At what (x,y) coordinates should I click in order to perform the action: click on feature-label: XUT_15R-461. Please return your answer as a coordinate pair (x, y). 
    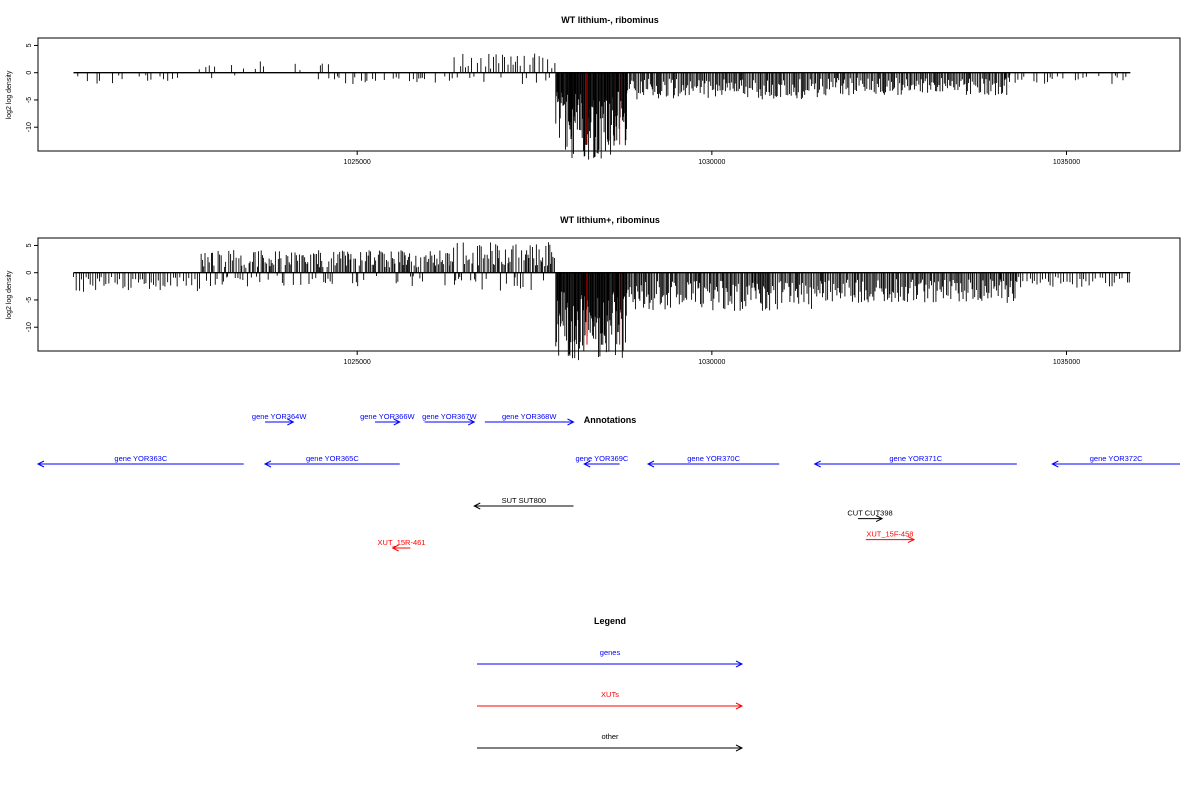
    Looking at the image, I should click on (402, 542).